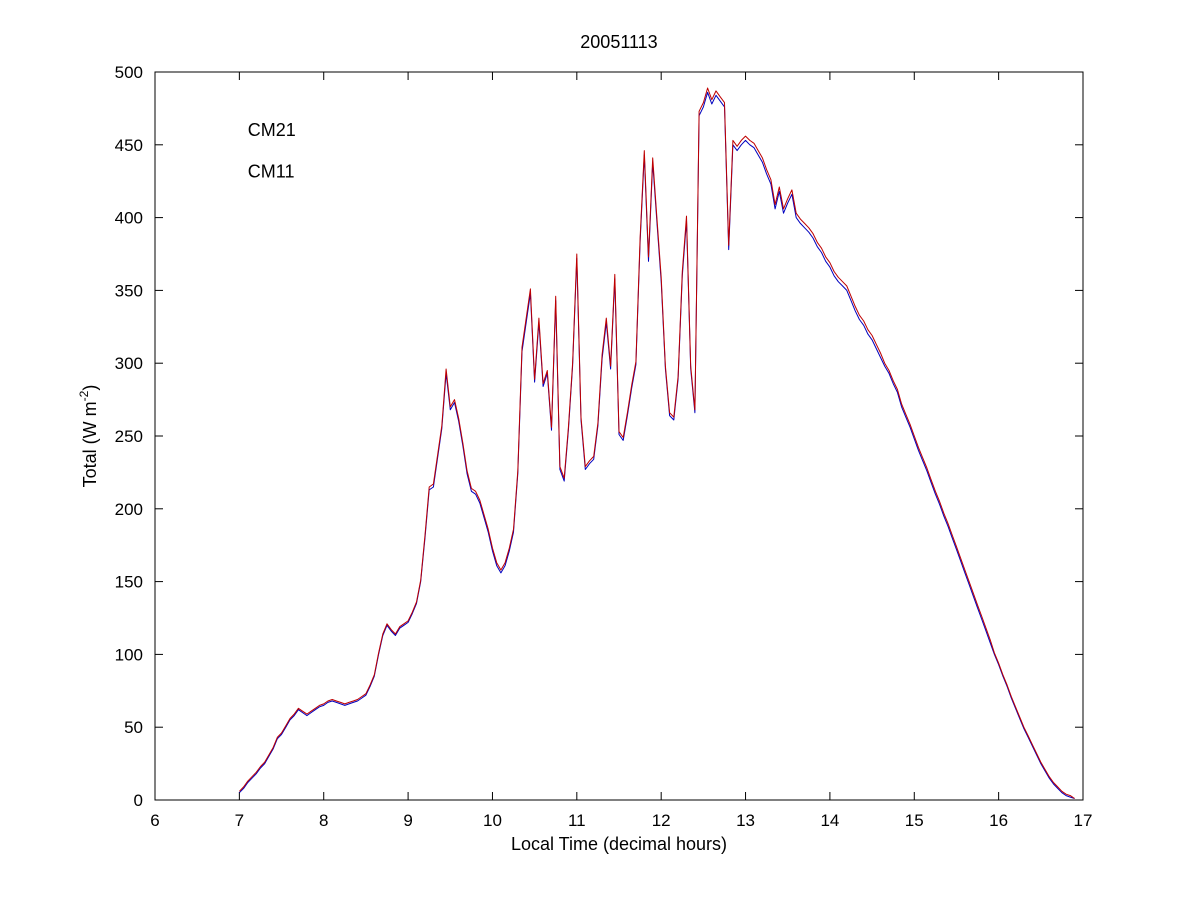  What do you see at coordinates (492, 820) in the screenshot?
I see `x-tick-label: 10` at bounding box center [492, 820].